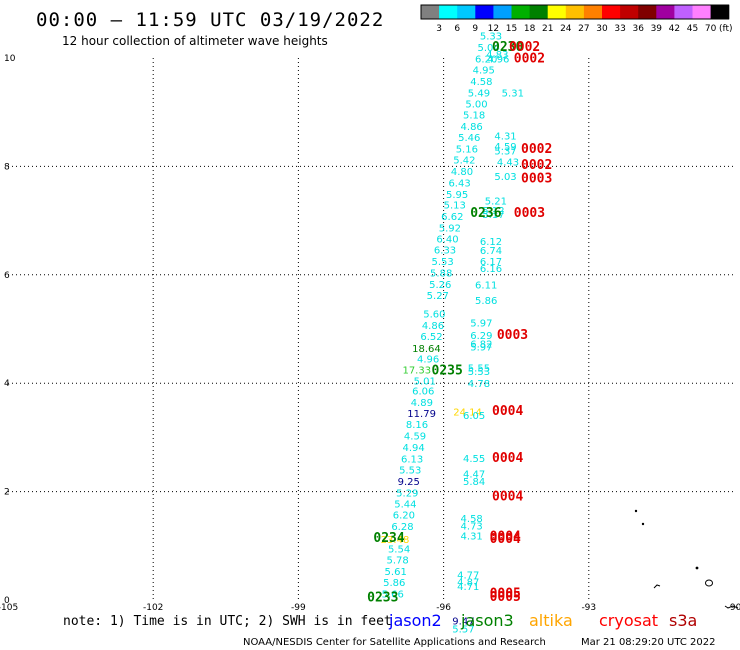  I want to click on legend-s3a: s3a, so click(683, 620).